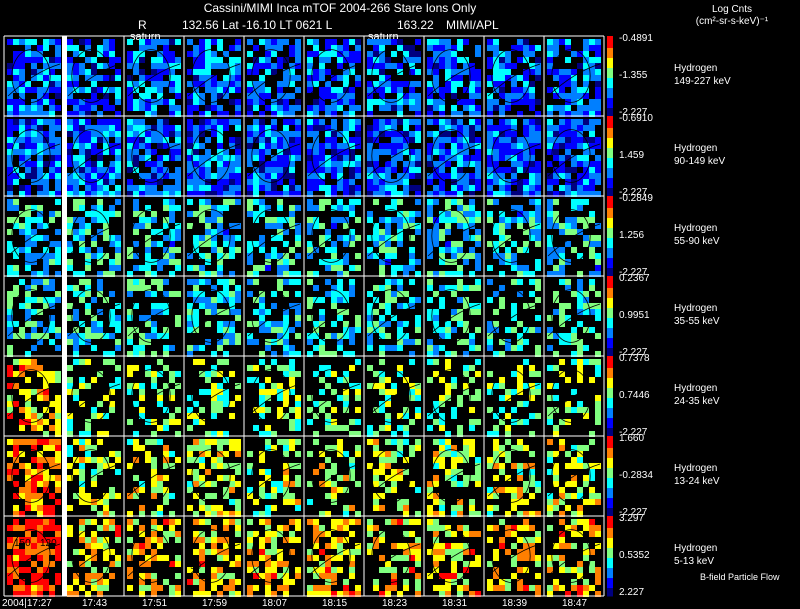  What do you see at coordinates (31, 556) in the screenshot?
I see `contour-line` at bounding box center [31, 556].